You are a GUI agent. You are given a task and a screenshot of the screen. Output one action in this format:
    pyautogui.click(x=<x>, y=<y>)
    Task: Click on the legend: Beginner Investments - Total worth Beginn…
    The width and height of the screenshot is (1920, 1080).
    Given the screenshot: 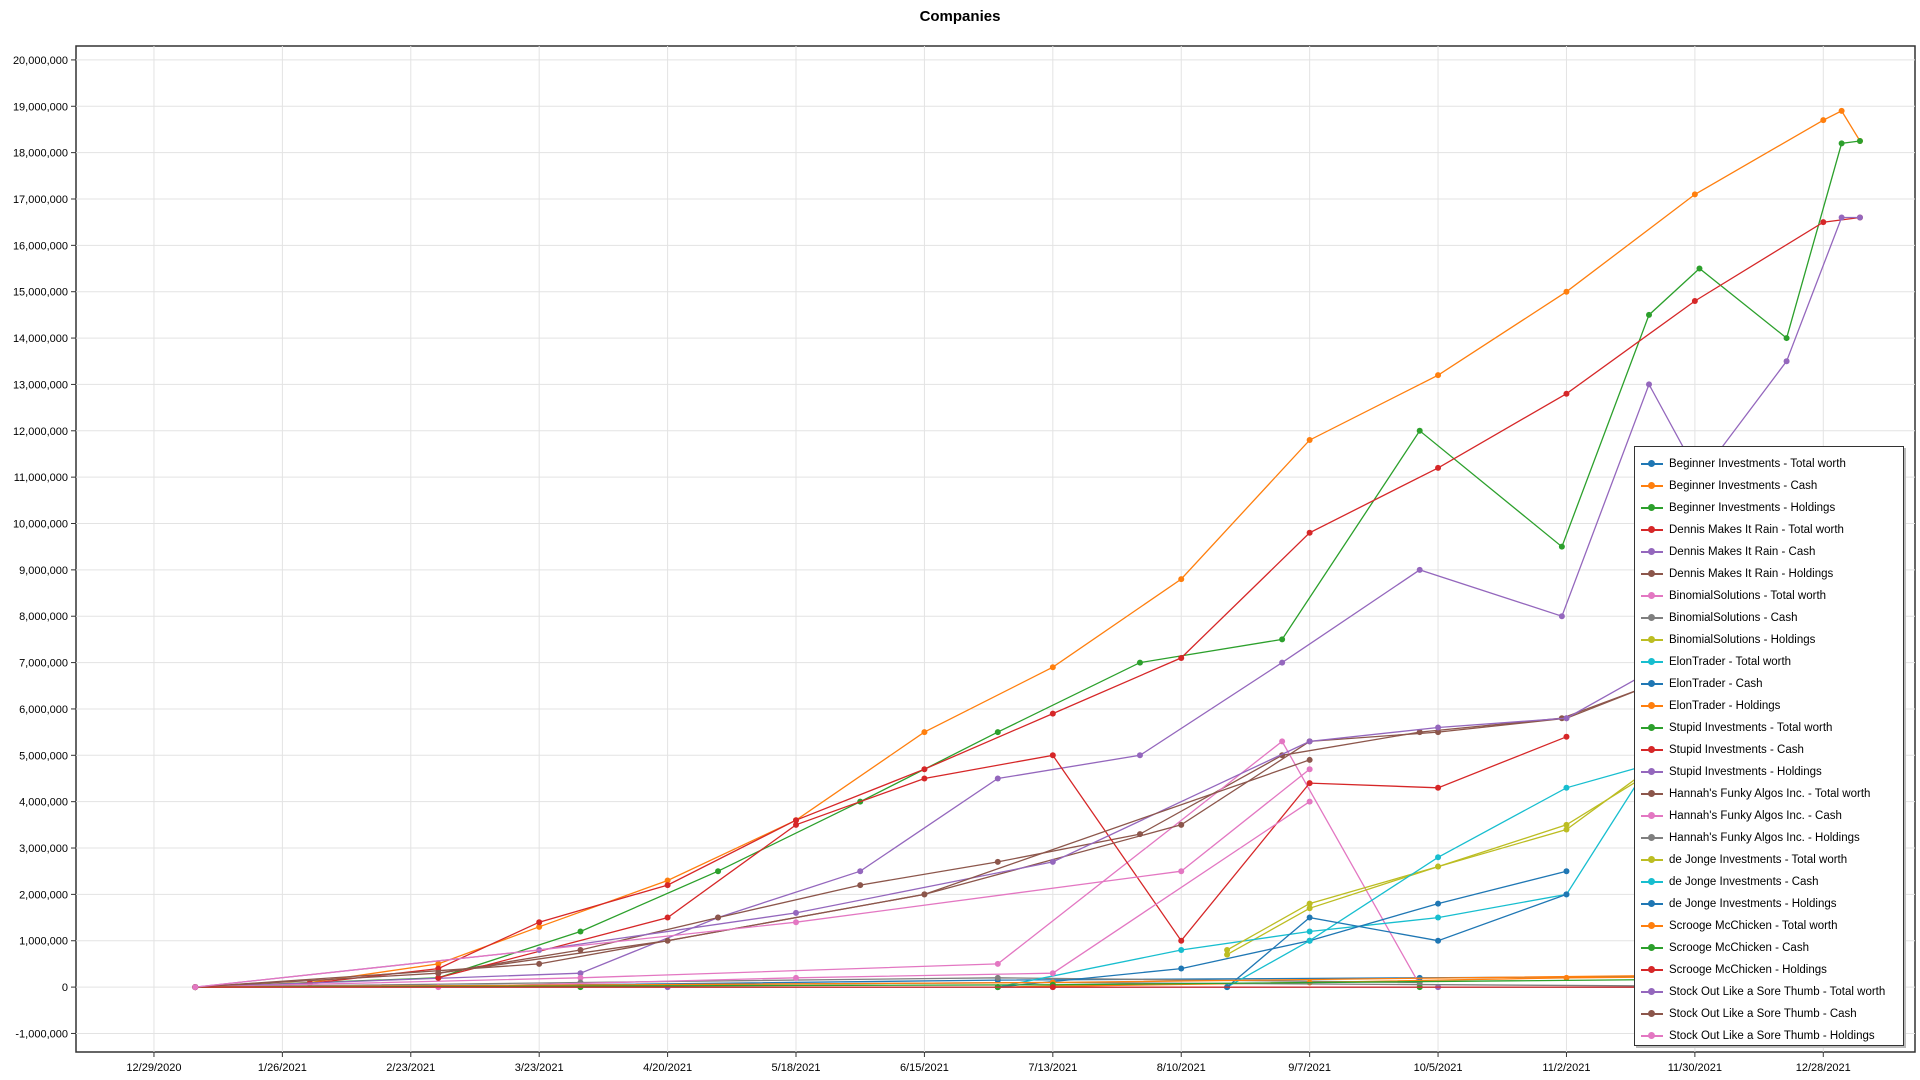 What is the action you would take?
    pyautogui.click(x=1769, y=746)
    